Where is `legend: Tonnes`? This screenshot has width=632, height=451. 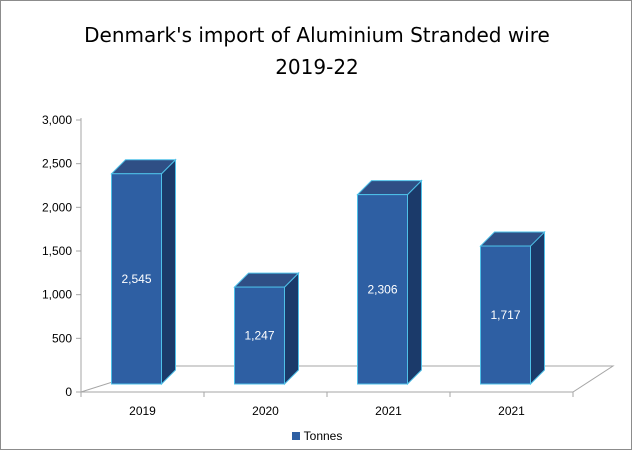
legend: Tonnes is located at coordinates (316, 435).